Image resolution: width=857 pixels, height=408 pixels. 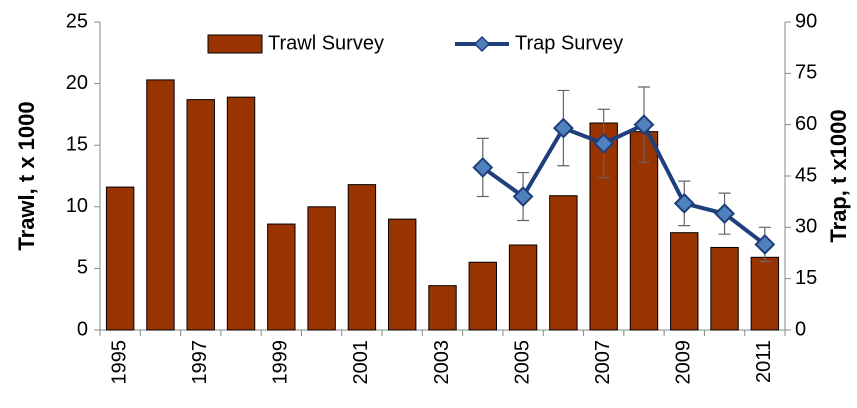 I want to click on x-tick-label: 2001, so click(x=361, y=362).